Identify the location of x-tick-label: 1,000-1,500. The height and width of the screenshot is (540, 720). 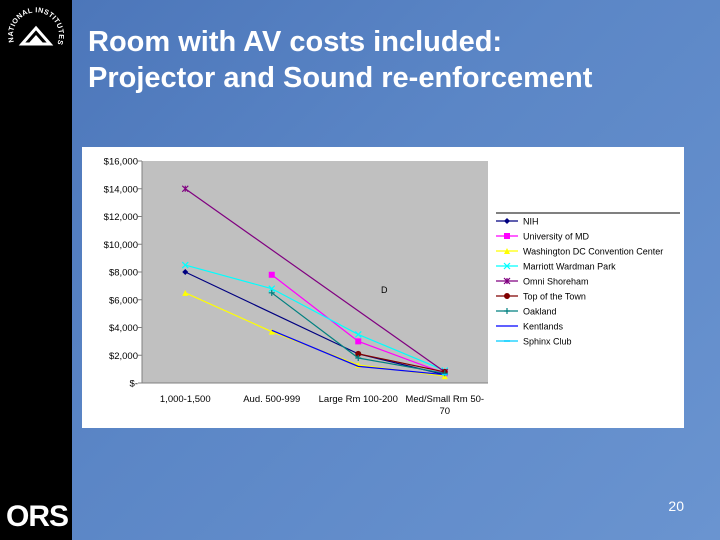
(185, 399).